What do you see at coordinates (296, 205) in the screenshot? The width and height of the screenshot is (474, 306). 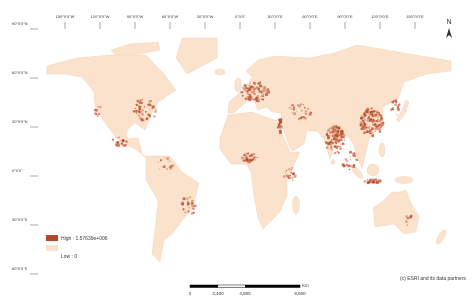 I see `madagascar` at bounding box center [296, 205].